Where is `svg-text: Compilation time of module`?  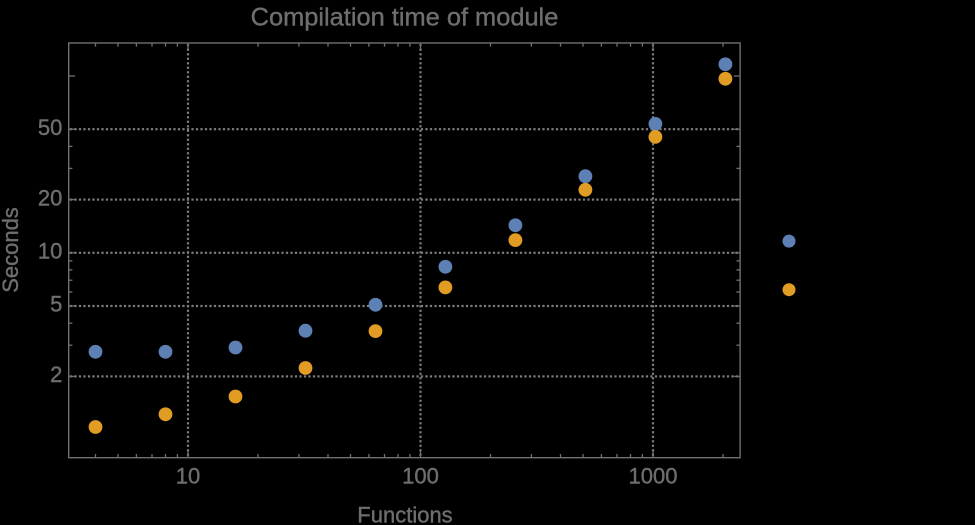 svg-text: Compilation time of module is located at coordinates (405, 17).